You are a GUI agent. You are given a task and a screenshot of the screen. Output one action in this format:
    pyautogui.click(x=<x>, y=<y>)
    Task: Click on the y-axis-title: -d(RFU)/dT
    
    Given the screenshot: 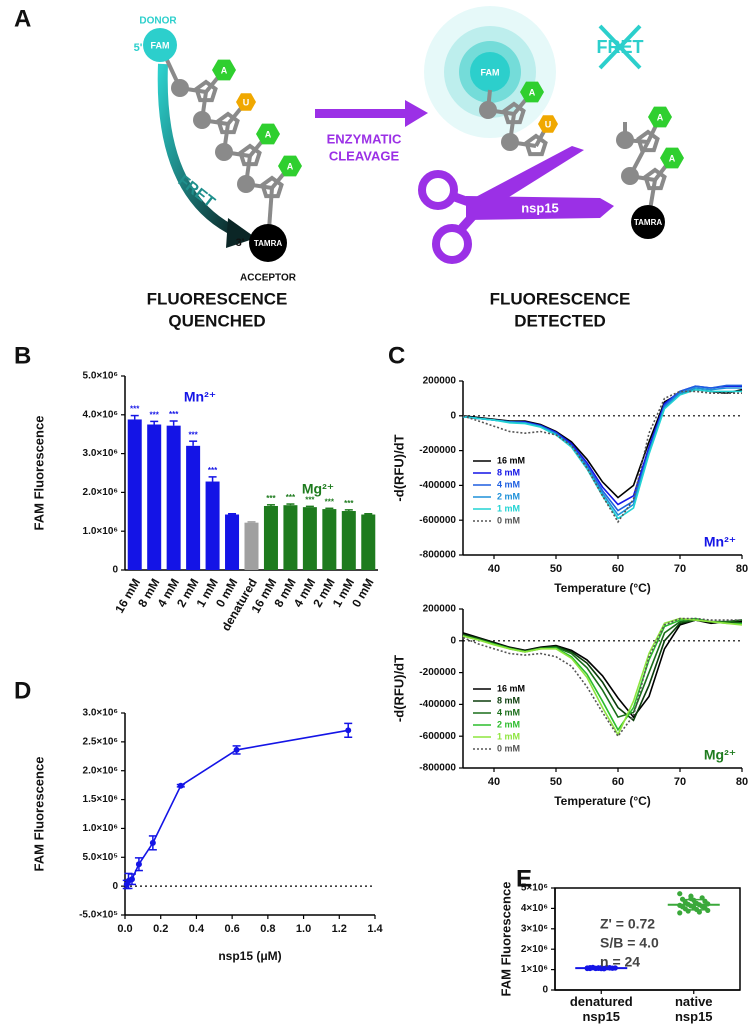 What is the action you would take?
    pyautogui.click(x=398, y=688)
    